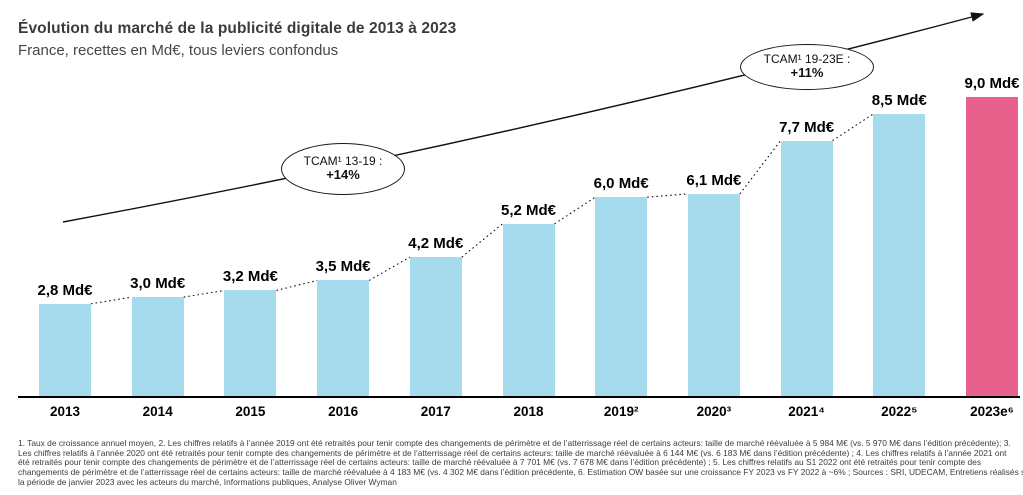 This screenshot has height=495, width=1023. I want to click on bar-2020³, so click(713, 295).